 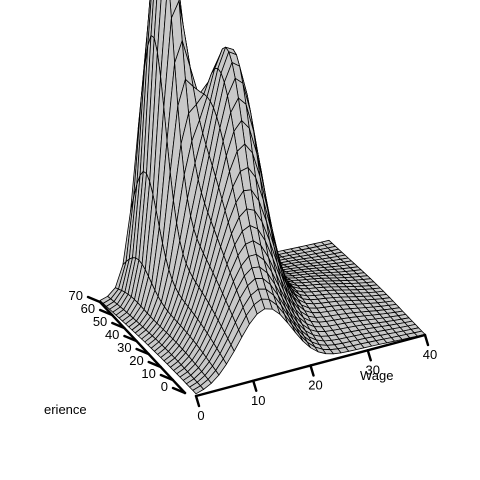 What do you see at coordinates (258, 400) in the screenshot?
I see `x-tick-label: 10` at bounding box center [258, 400].